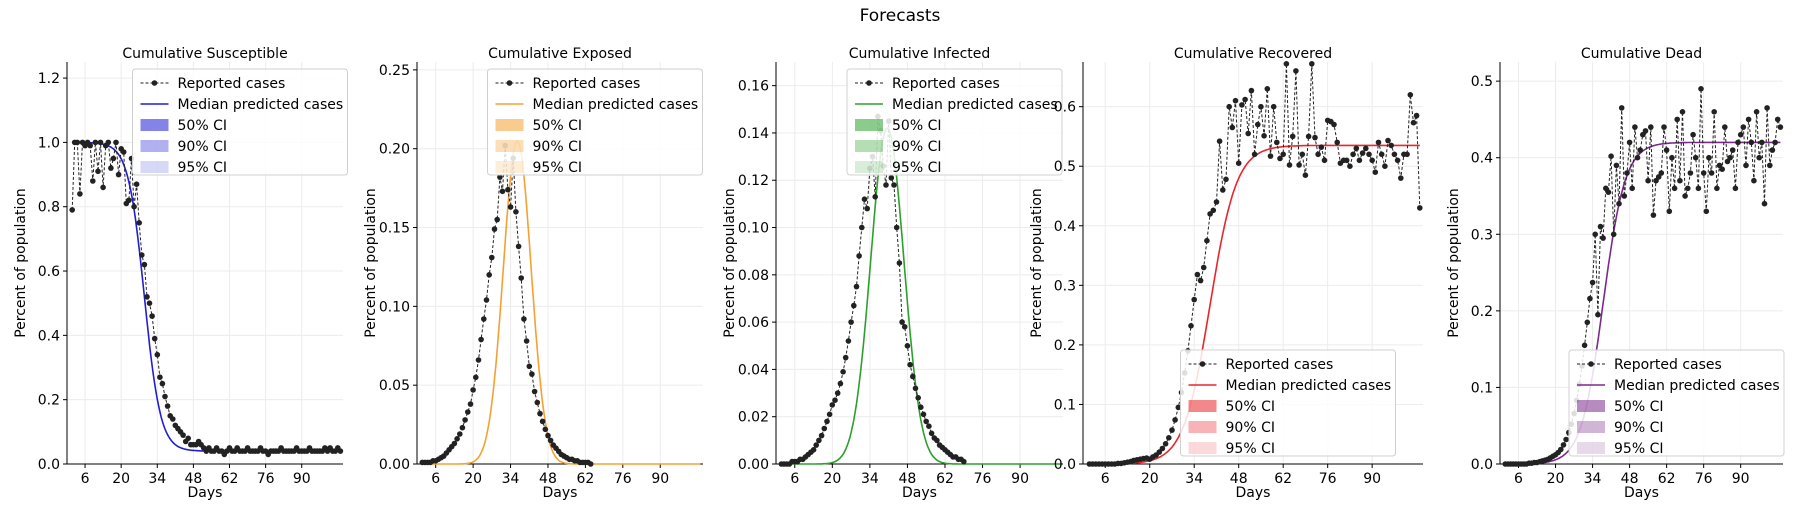 This screenshot has width=1800, height=514. Describe the element at coordinates (204, 54) in the screenshot. I see `chart-title: Cumulative Susceptible` at that location.